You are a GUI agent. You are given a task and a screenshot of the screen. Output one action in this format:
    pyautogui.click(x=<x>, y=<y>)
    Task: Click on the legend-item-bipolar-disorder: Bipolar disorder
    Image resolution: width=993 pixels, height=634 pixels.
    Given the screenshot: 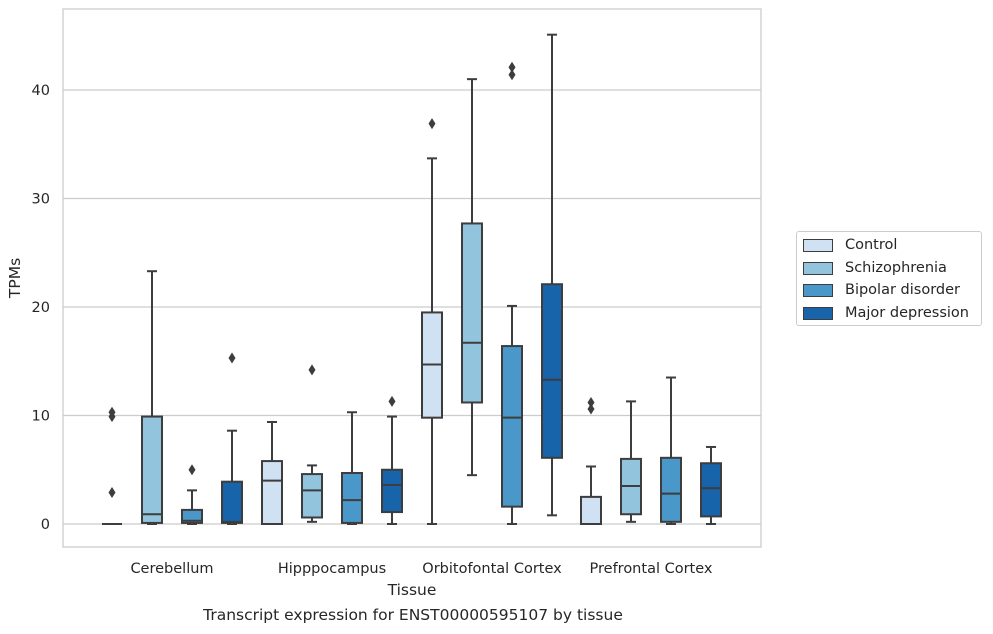 What is the action you would take?
    pyautogui.click(x=881, y=290)
    